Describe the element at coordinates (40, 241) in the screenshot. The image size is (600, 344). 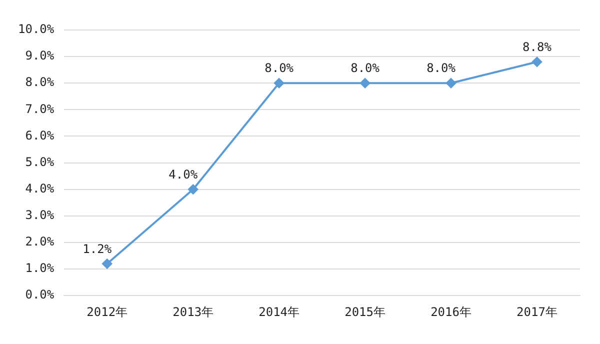
I see `y-tick-label: 2.0%` at that location.